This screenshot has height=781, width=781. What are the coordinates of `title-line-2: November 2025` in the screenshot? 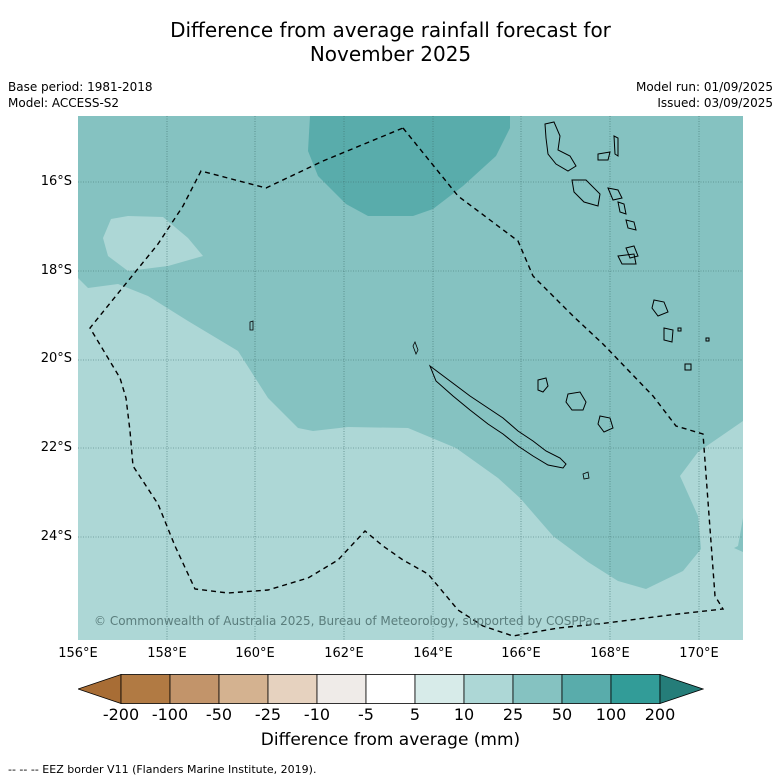 It's located at (390, 54).